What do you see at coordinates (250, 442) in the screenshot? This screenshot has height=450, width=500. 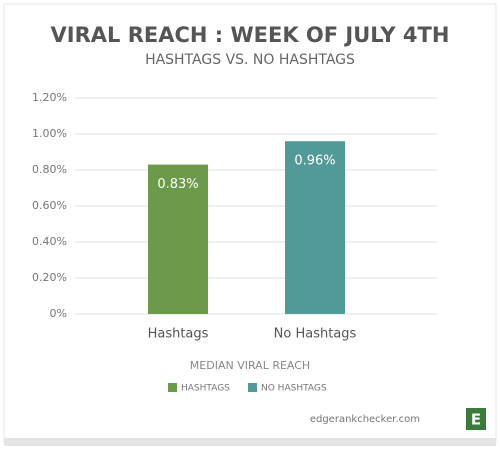 I see `bottom-strip` at bounding box center [250, 442].